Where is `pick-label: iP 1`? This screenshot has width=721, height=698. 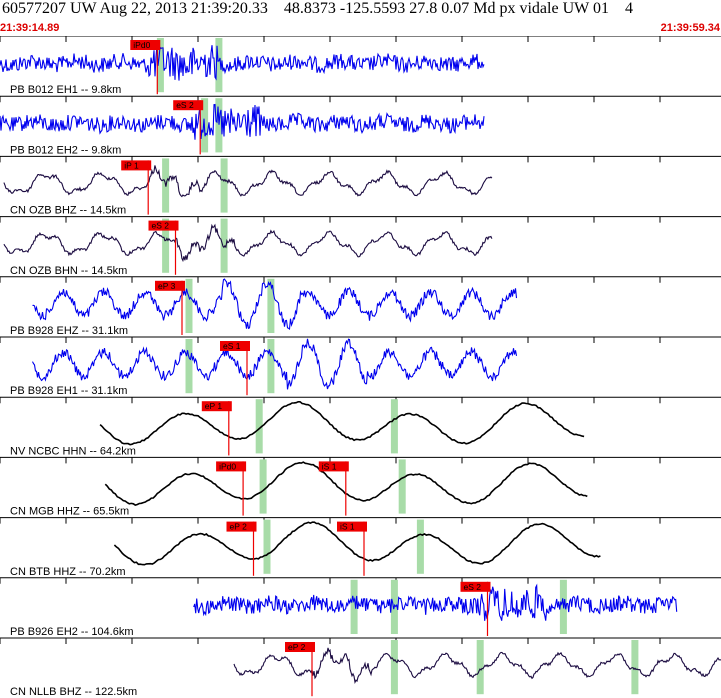
pick-label: iP 1 is located at coordinates (131, 165).